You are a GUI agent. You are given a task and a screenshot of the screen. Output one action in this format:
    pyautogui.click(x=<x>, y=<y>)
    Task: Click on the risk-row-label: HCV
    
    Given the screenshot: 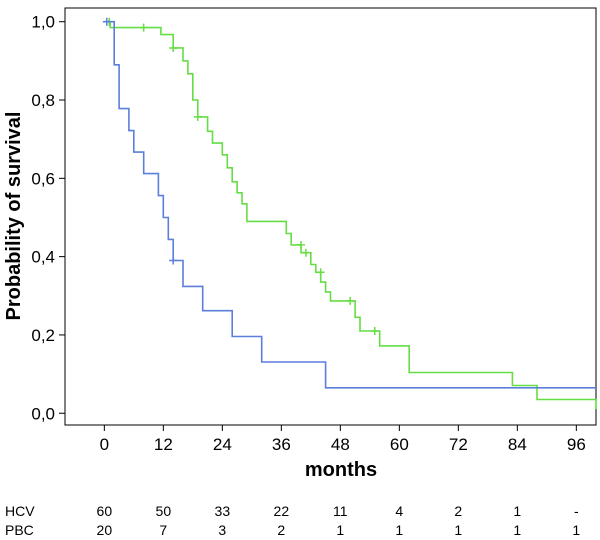 What is the action you would take?
    pyautogui.click(x=20, y=511)
    